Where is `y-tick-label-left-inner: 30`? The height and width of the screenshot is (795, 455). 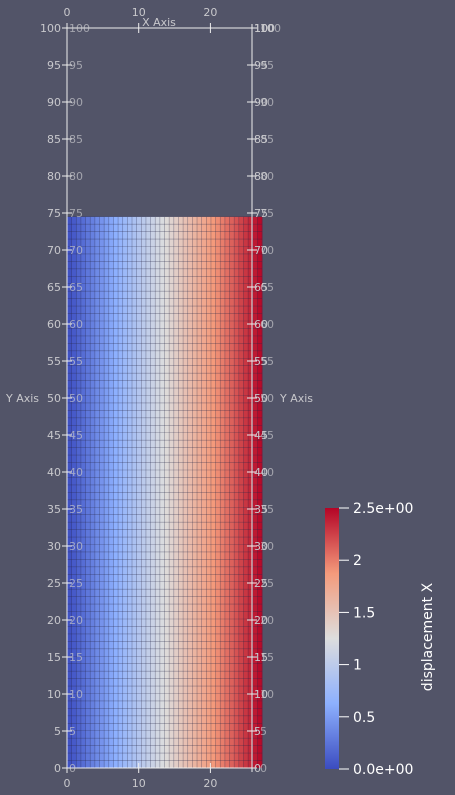 y-tick-label-left-inner: 30 is located at coordinates (76, 546).